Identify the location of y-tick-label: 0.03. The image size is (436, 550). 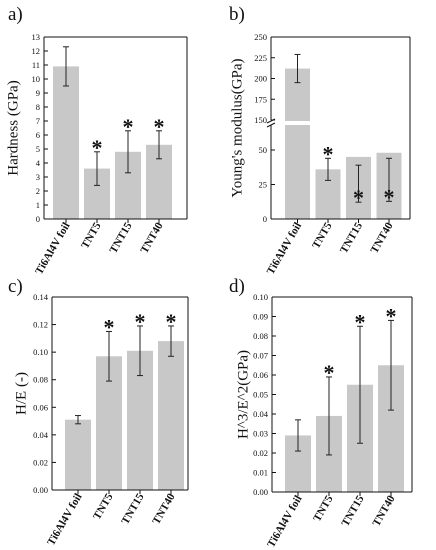
(260, 434).